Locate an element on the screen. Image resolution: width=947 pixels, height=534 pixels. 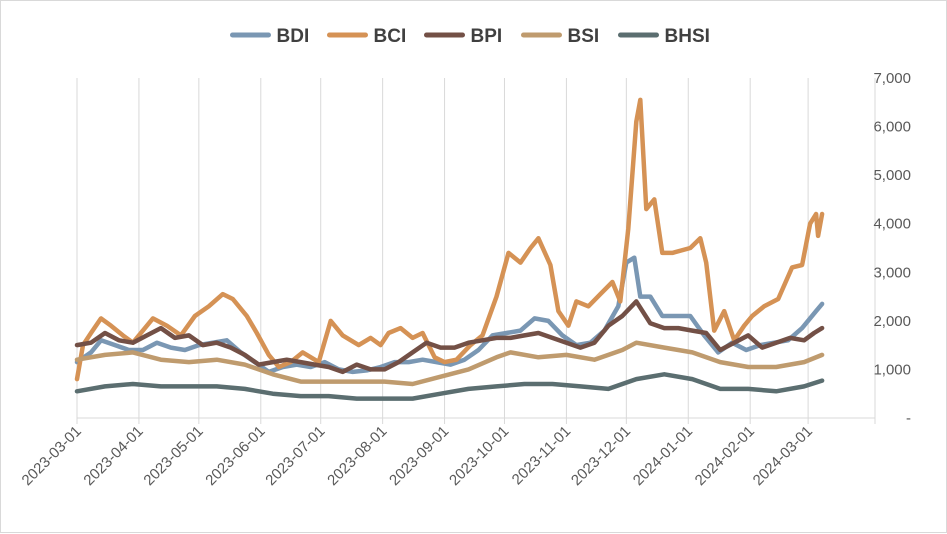
series-line-bhsi is located at coordinates (449, 386).